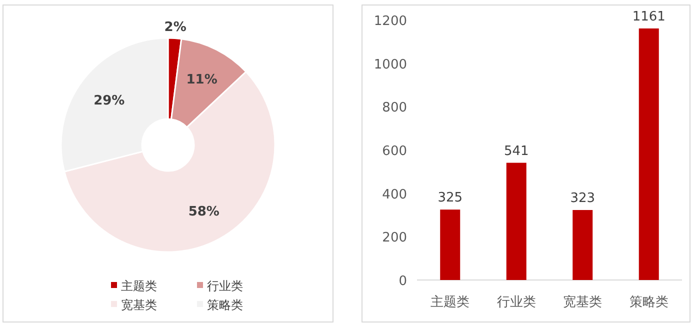 Image resolution: width=700 pixels, height=328 pixels. Describe the element at coordinates (394, 194) in the screenshot. I see `y-tick-label: 400` at that location.